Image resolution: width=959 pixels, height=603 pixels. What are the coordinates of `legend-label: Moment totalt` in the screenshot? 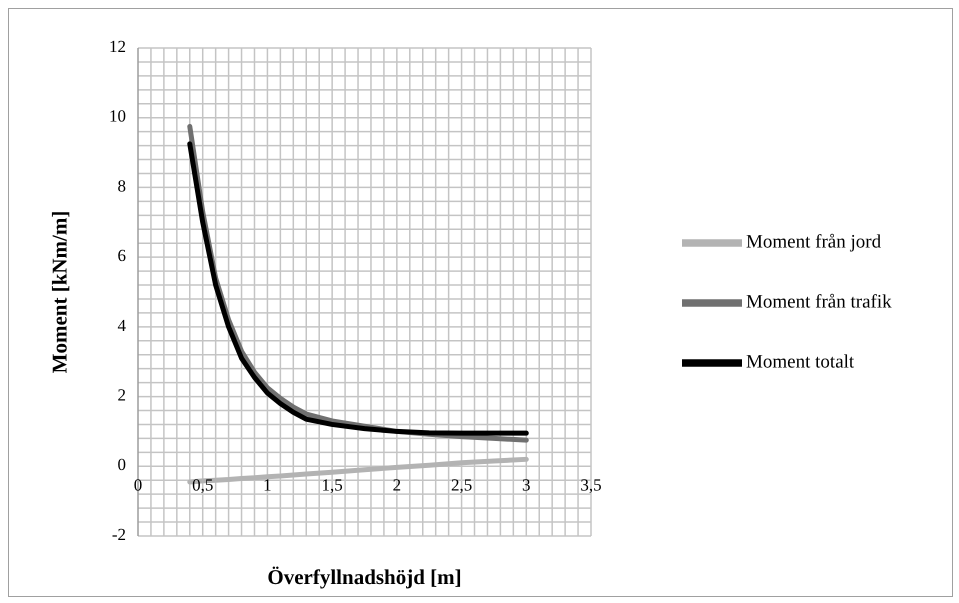 It's located at (800, 361).